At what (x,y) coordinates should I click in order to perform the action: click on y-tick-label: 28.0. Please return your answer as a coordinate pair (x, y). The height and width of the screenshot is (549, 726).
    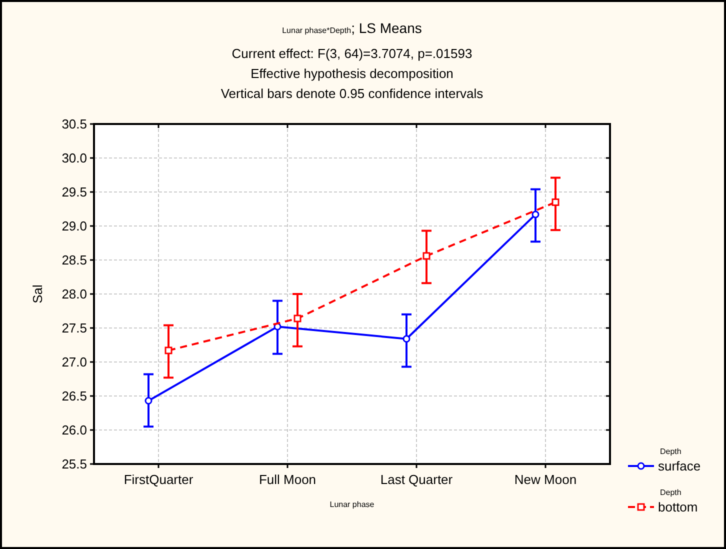
    Looking at the image, I should click on (74, 294).